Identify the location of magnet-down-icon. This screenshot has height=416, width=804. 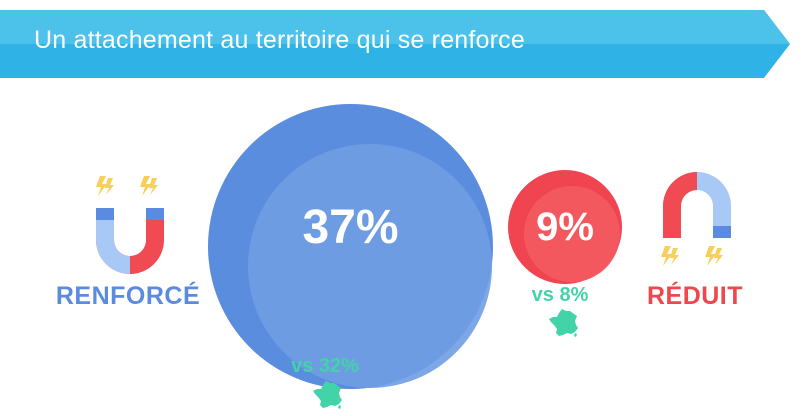
(697, 222).